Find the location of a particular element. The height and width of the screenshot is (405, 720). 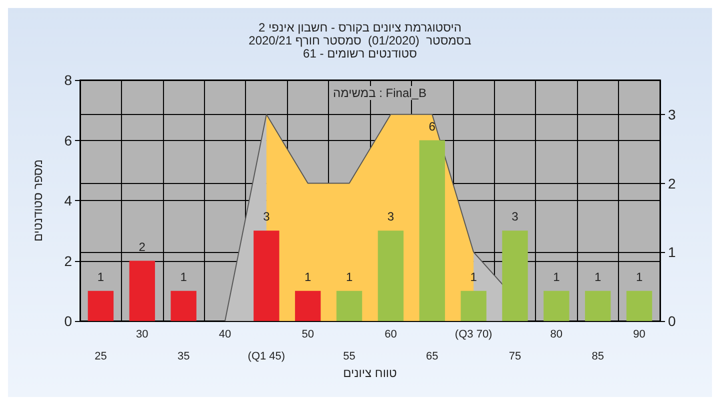

x-tick-label: (Q1 45) is located at coordinates (267, 356).